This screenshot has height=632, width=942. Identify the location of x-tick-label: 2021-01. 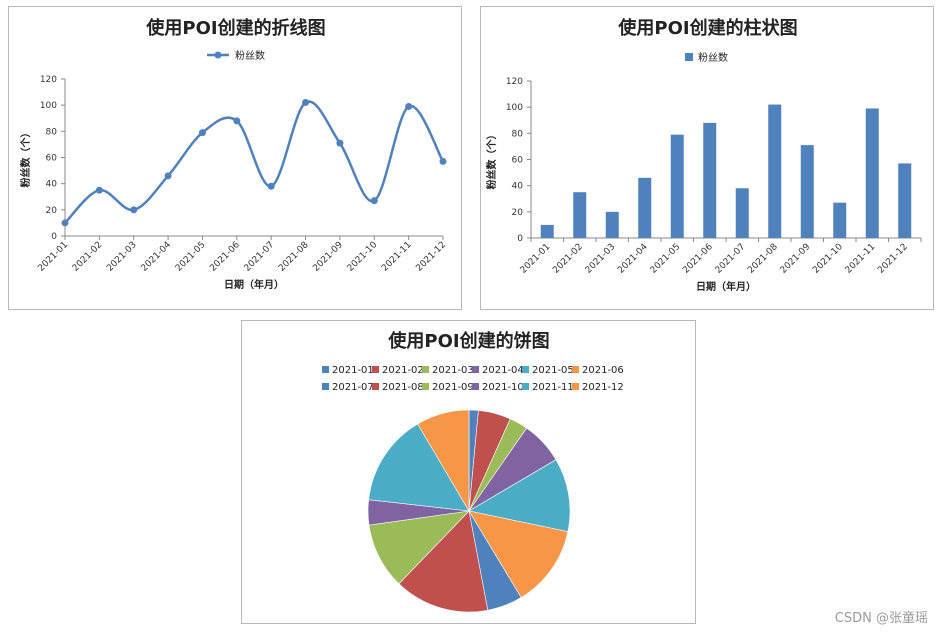
(53, 257).